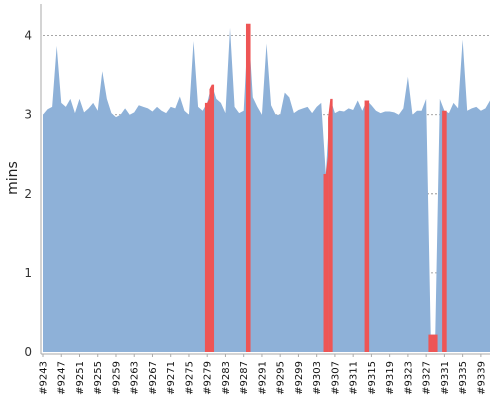 The image size is (500, 400). What do you see at coordinates (244, 378) in the screenshot?
I see `x-tick-label-9287: #9287` at bounding box center [244, 378].